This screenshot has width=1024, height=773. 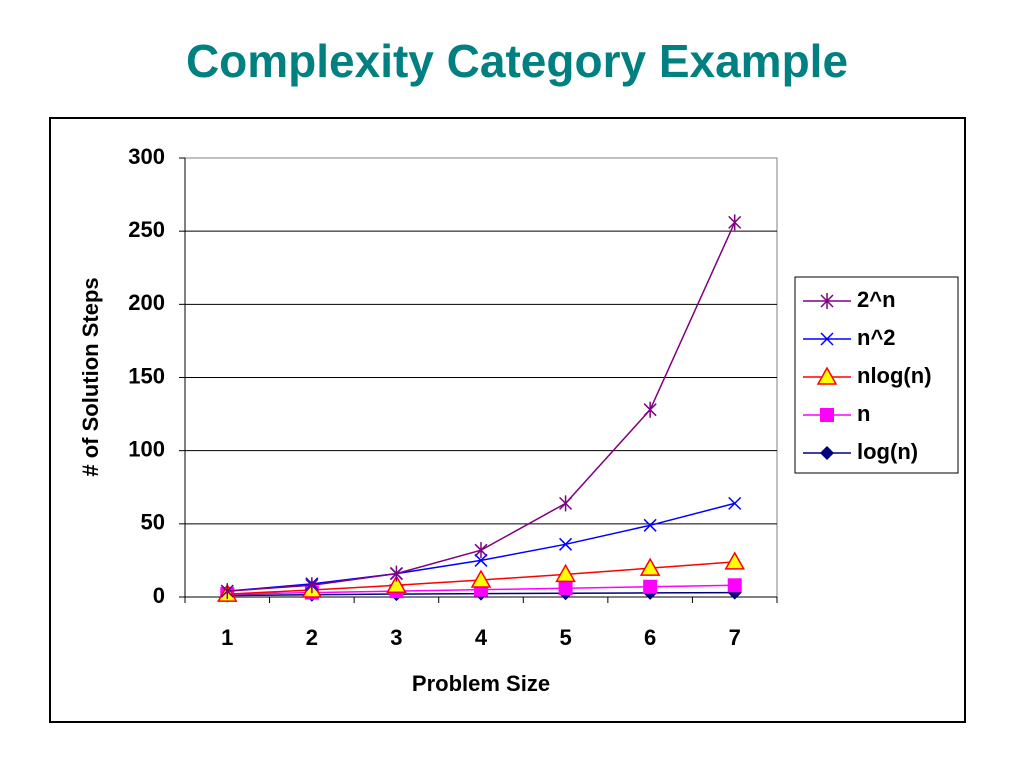 What do you see at coordinates (650, 637) in the screenshot?
I see `x-tick-label: 6` at bounding box center [650, 637].